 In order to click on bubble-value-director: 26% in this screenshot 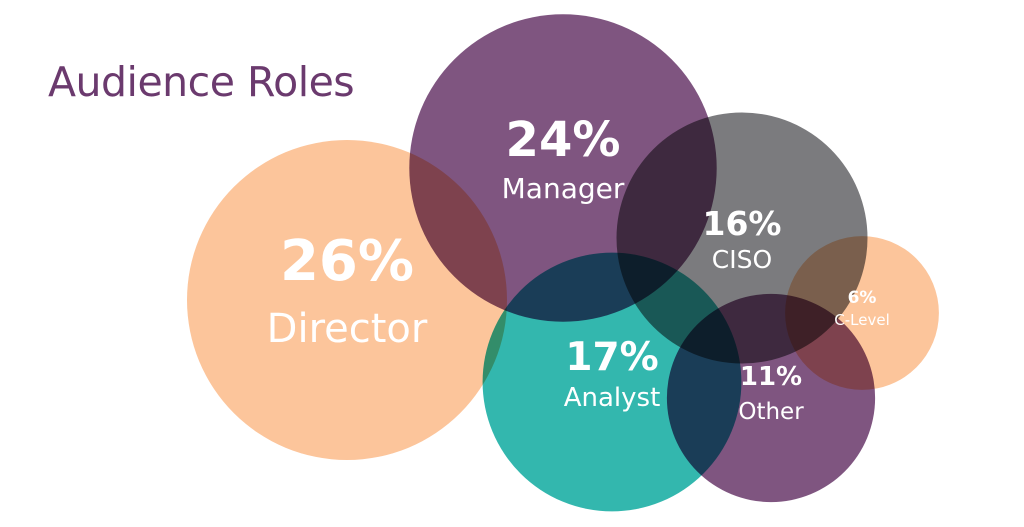, I will do `click(347, 261)`.